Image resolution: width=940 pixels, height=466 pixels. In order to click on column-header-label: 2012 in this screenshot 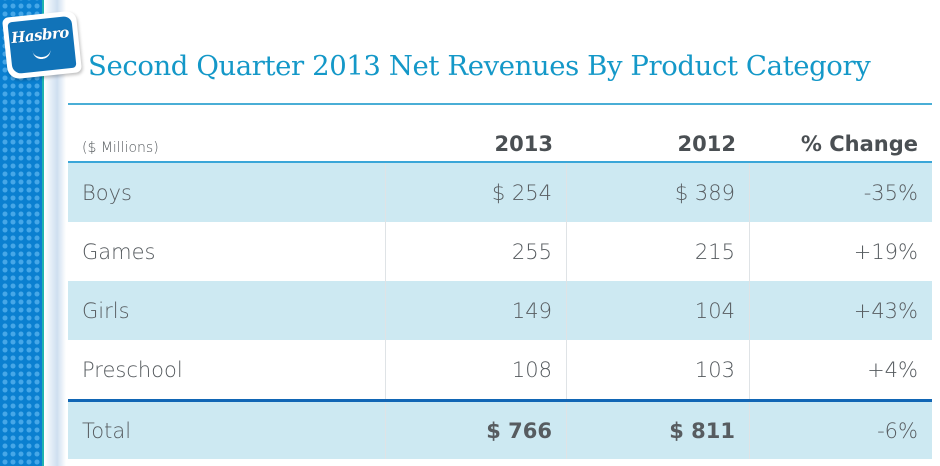, I will do `click(706, 144)`.